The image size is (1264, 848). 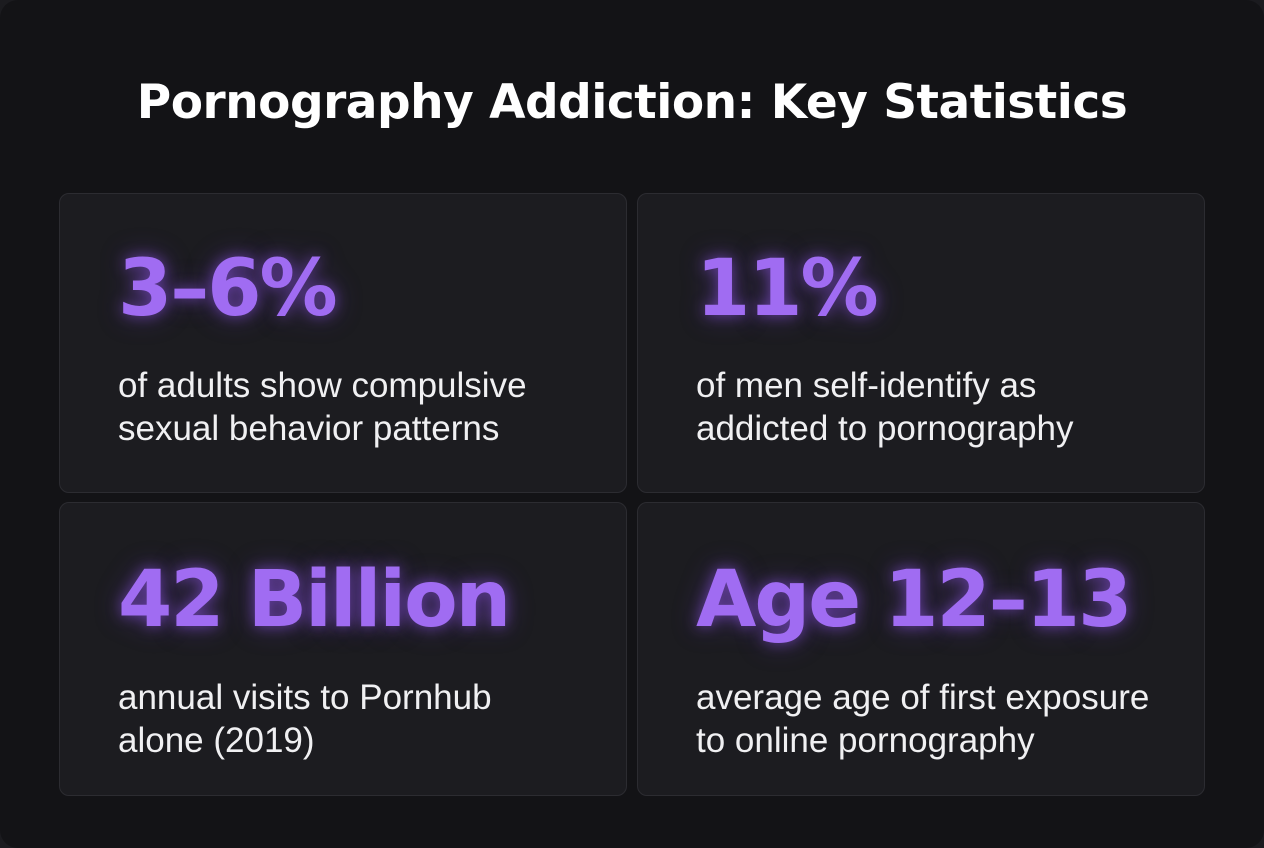 I want to click on stat-value: 42 Billion, so click(x=314, y=600).